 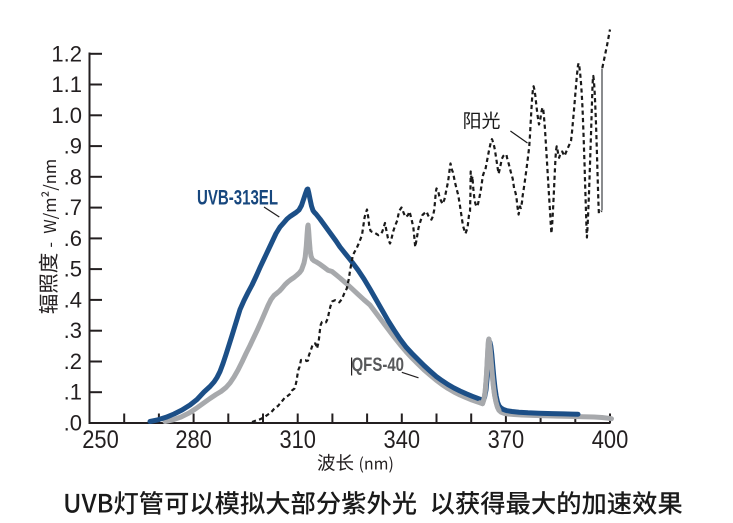 What do you see at coordinates (100, 440) in the screenshot?
I see `svg-text: 250` at bounding box center [100, 440].